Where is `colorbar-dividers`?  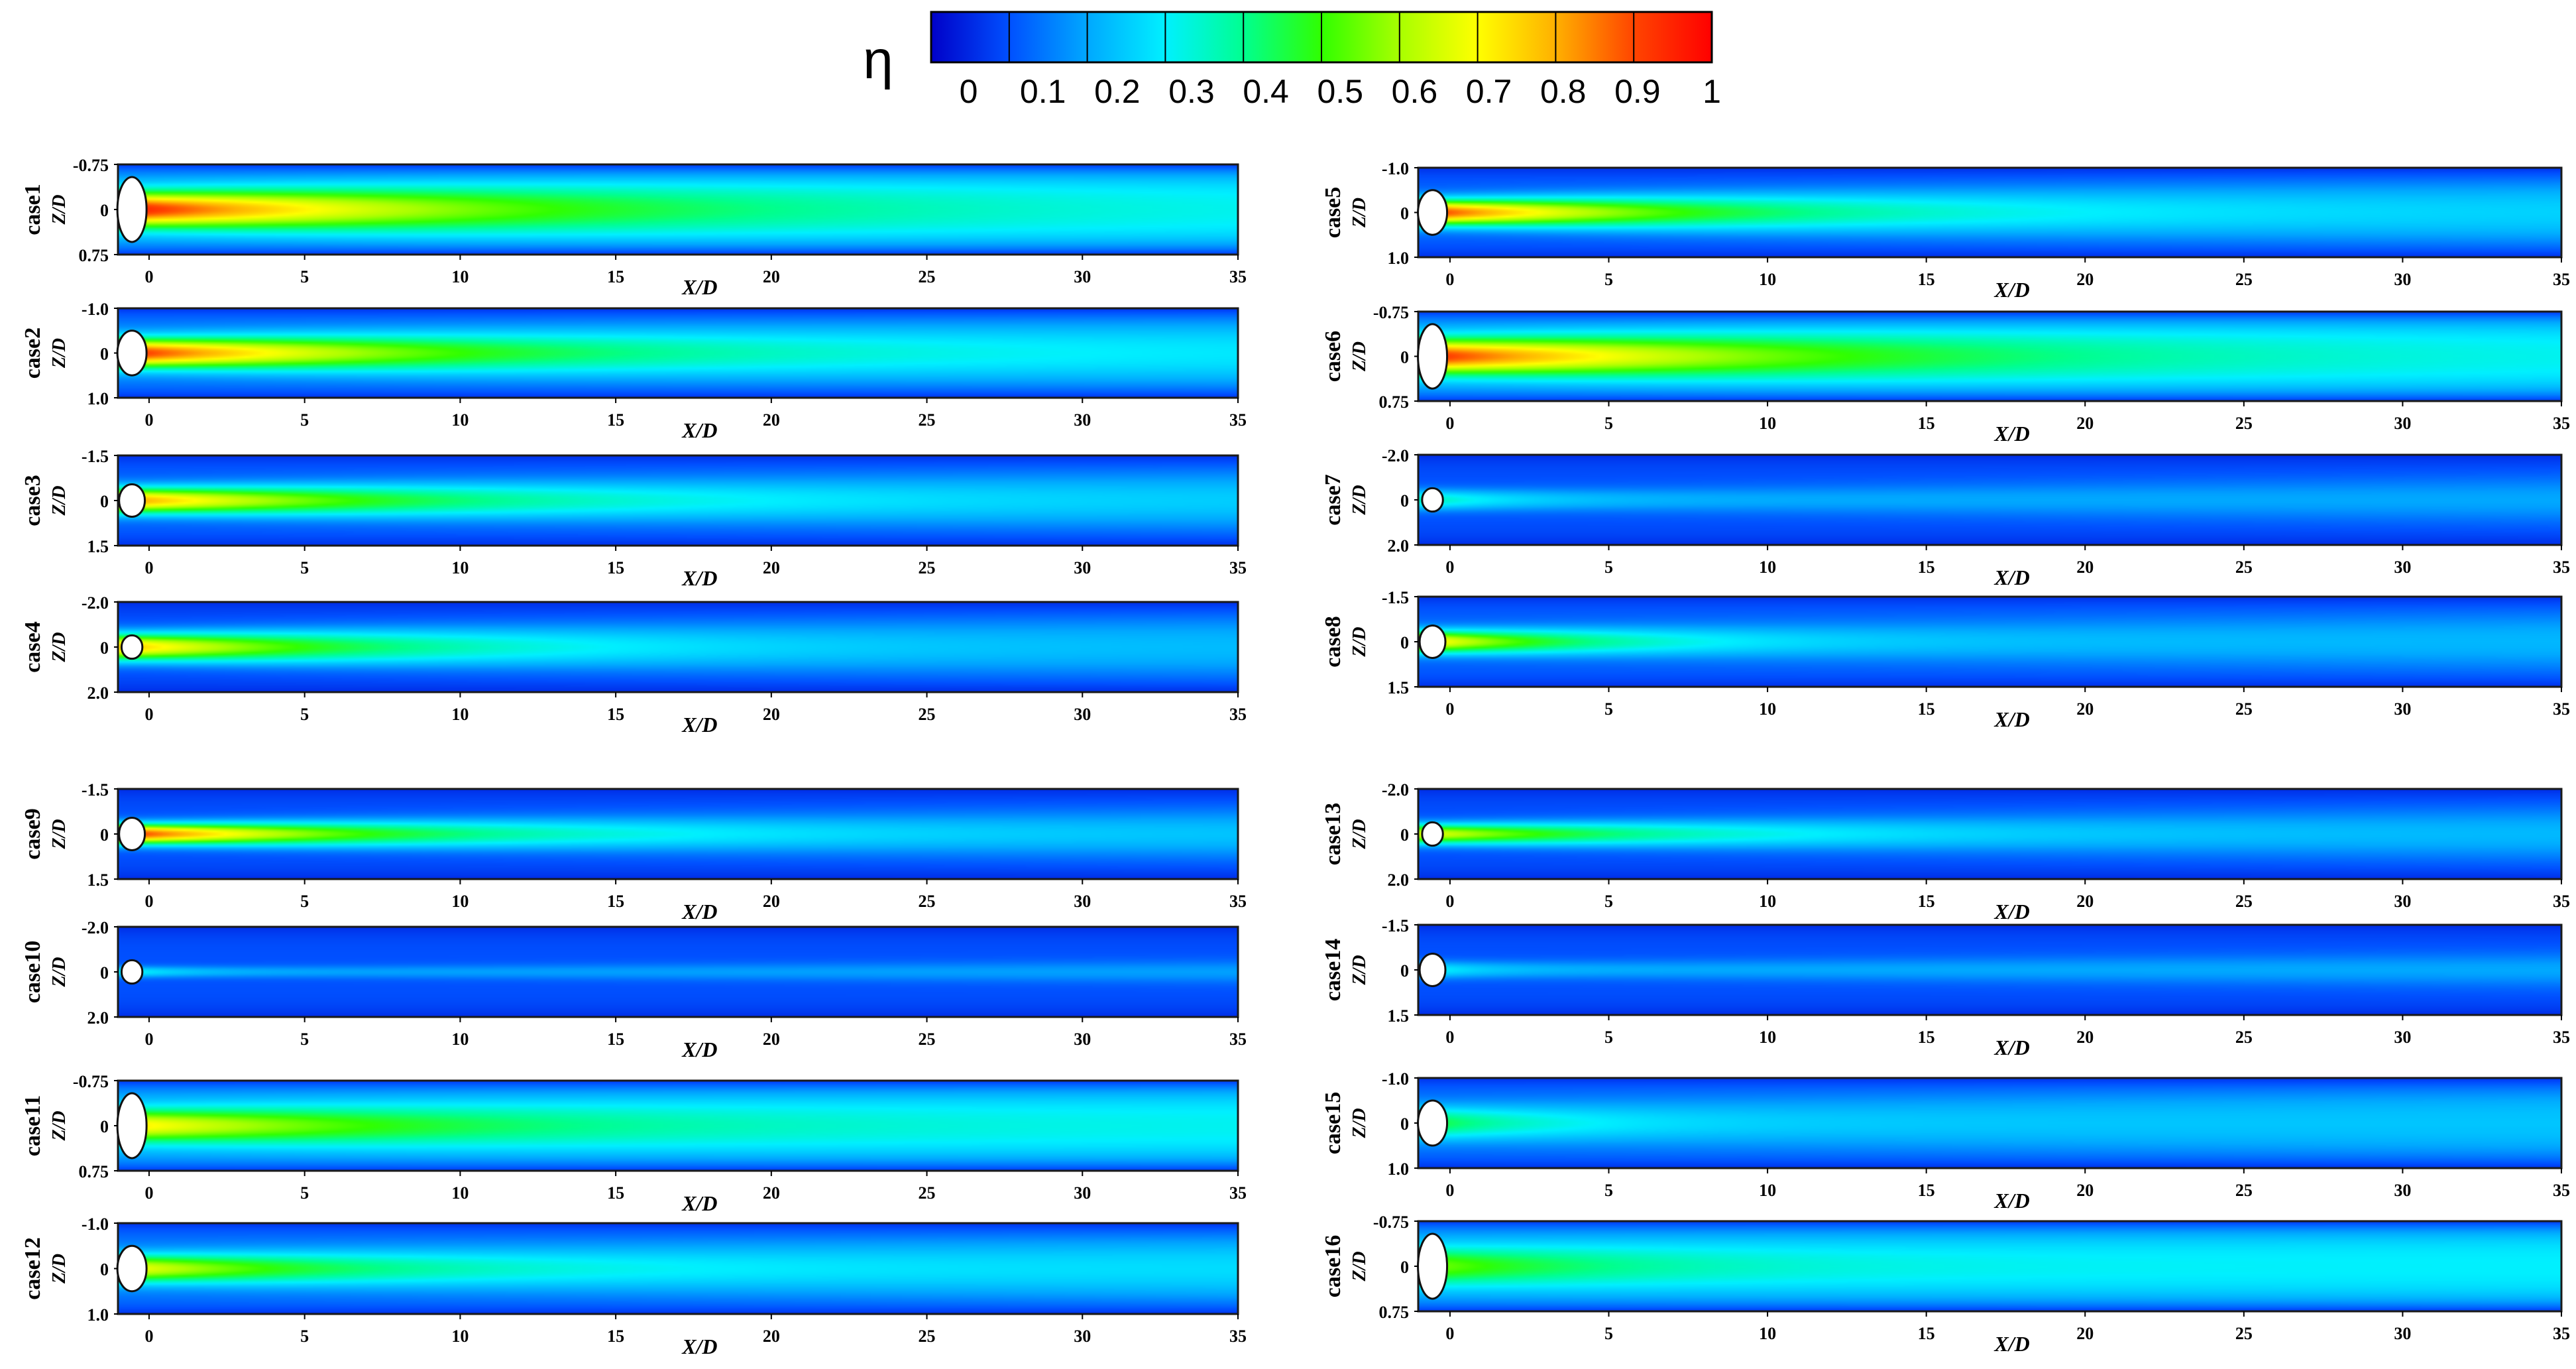 colorbar-dividers is located at coordinates (1321, 37).